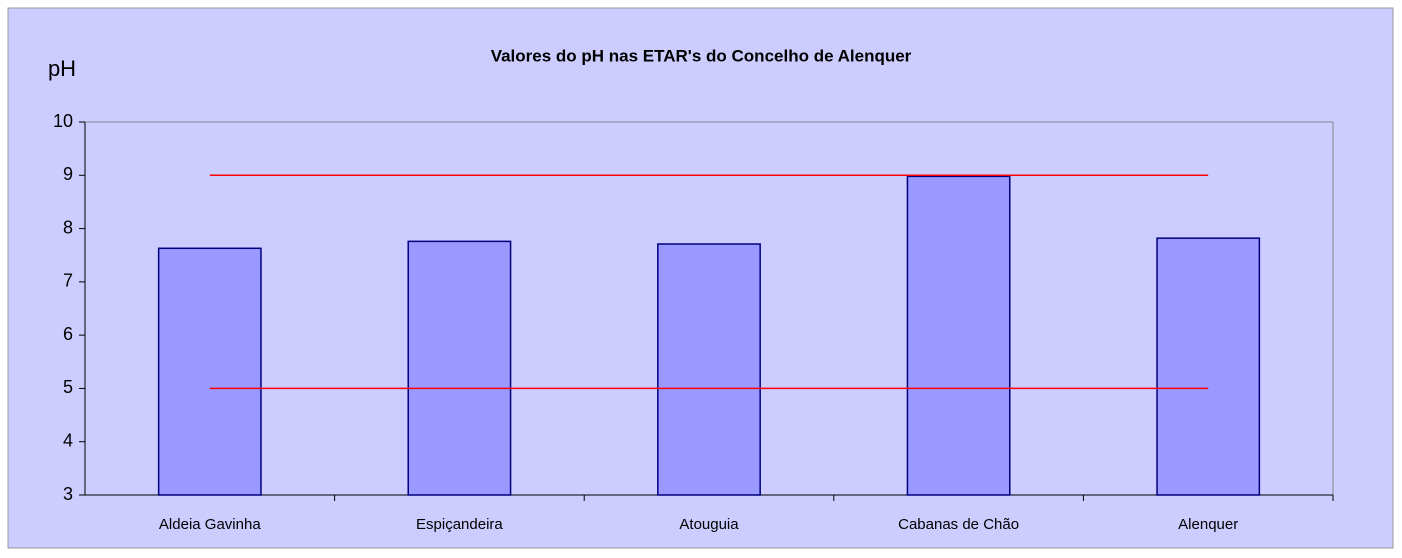 The width and height of the screenshot is (1402, 558). I want to click on y-tick-label: 8, so click(68, 227).